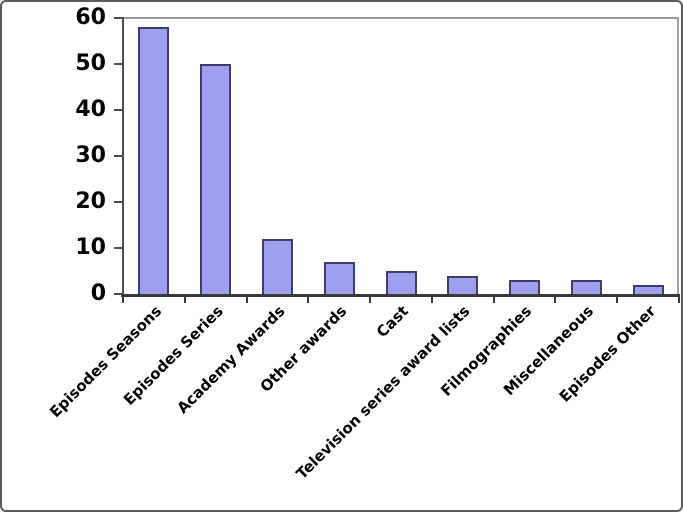 Image resolution: width=683 pixels, height=512 pixels. Describe the element at coordinates (231, 360) in the screenshot. I see `category-label: Academy Awards` at that location.